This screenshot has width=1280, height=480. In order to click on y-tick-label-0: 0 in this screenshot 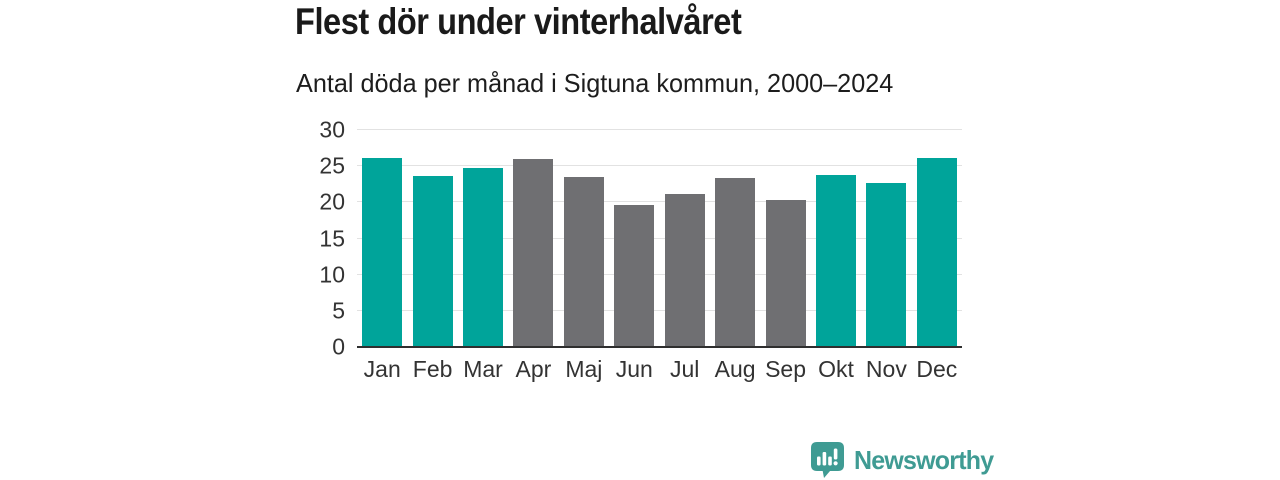, I will do `click(338, 346)`.